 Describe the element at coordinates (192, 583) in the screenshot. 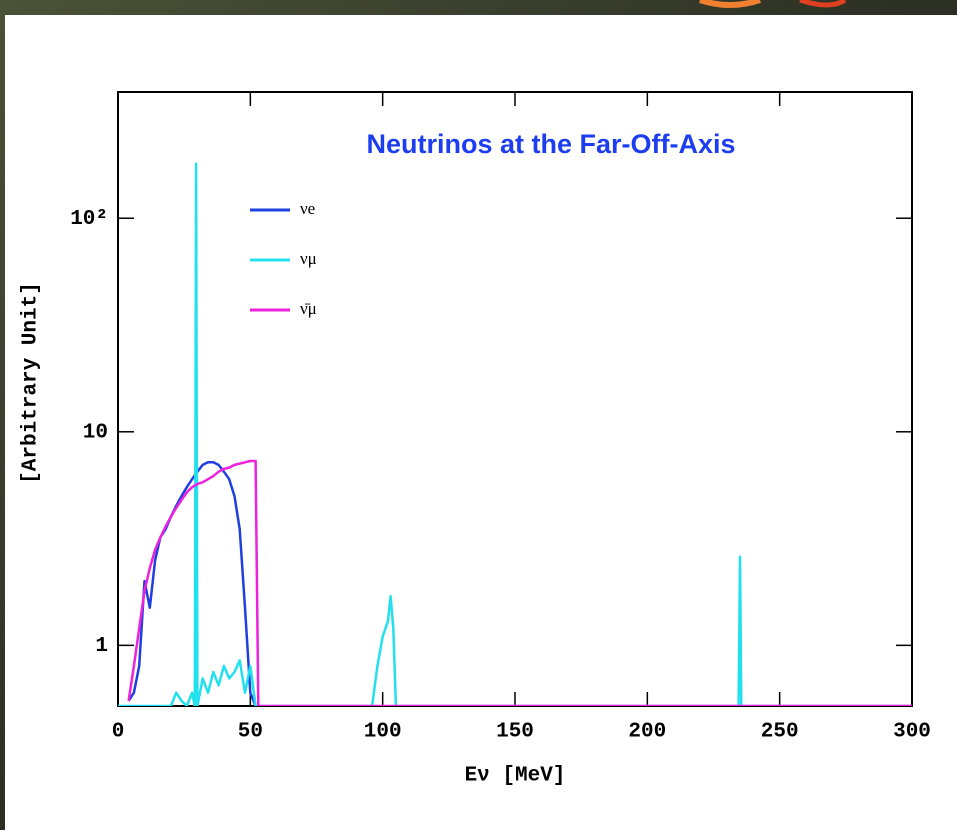

I see `series-line` at that location.